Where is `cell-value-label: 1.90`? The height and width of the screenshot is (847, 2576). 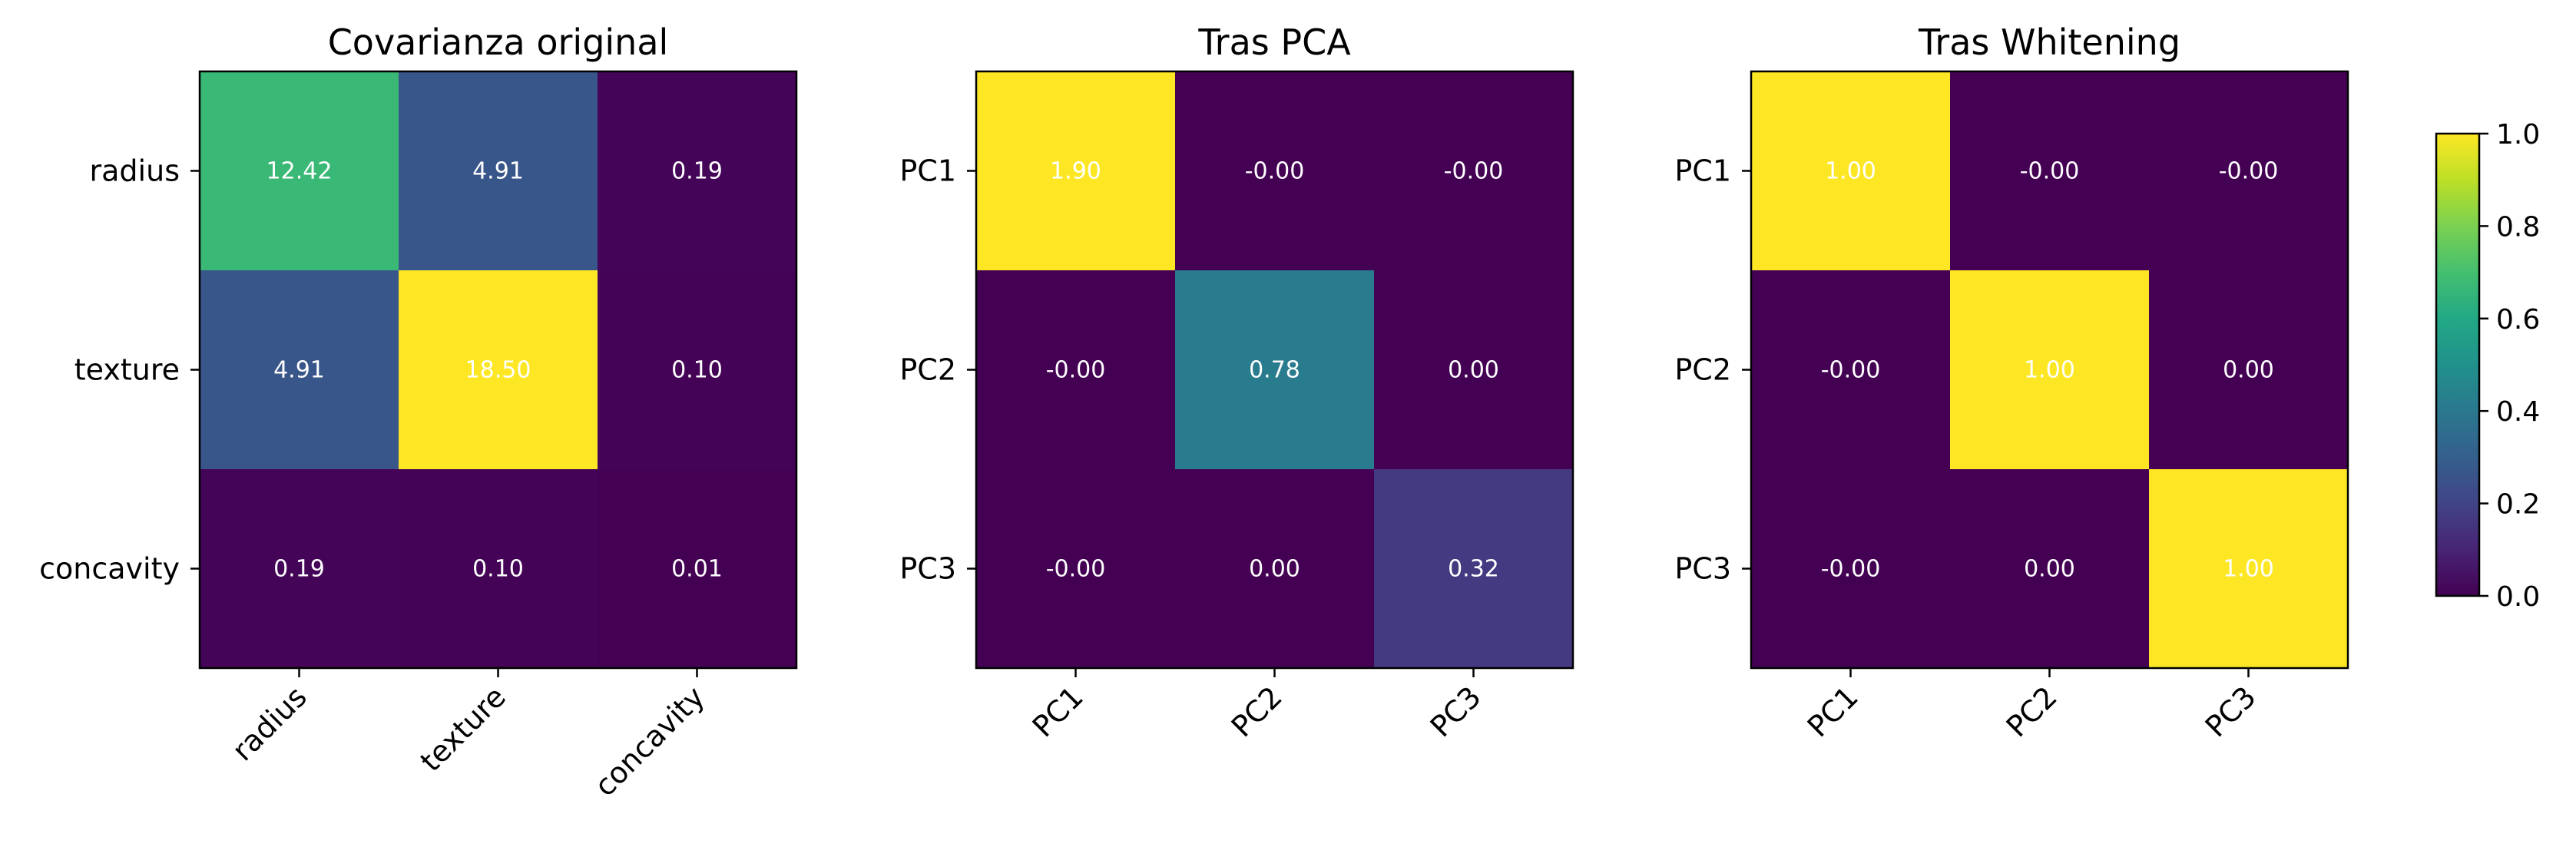 cell-value-label: 1.90 is located at coordinates (1075, 171).